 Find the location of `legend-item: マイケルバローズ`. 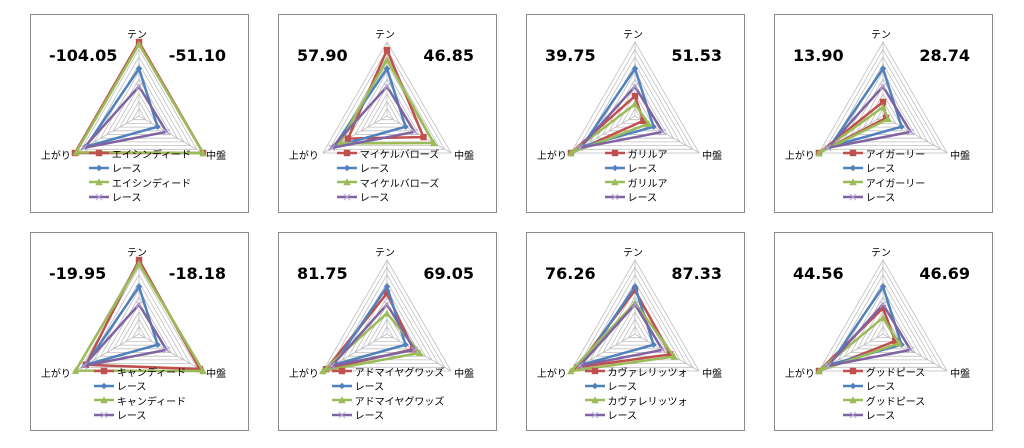

legend-item: マイケルバローズ is located at coordinates (388, 182).